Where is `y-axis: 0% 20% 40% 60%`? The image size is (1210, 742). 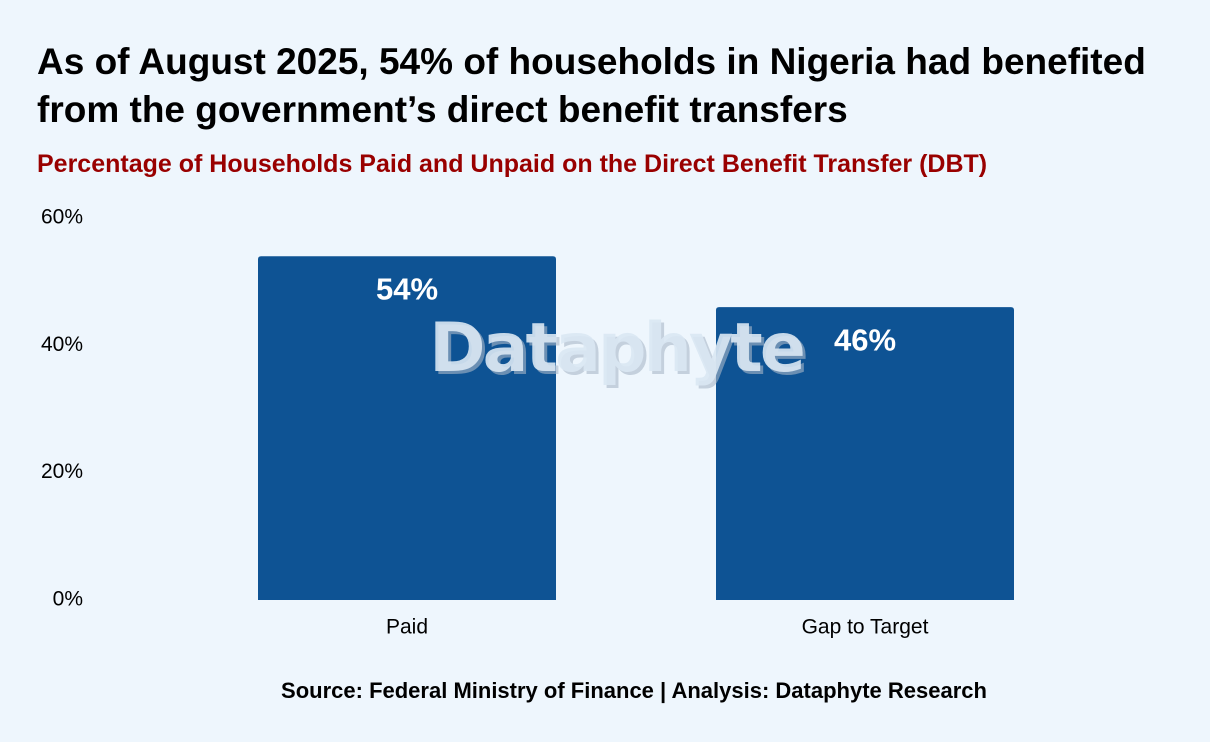
y-axis: 0% 20% 40% 60% is located at coordinates (62, 408).